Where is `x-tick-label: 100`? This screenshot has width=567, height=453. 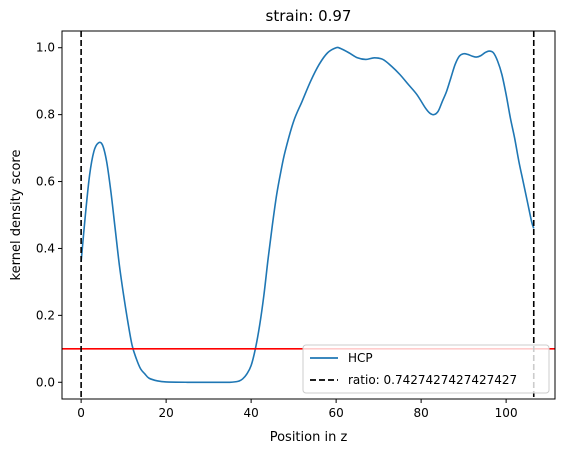
x-tick-label: 100 is located at coordinates (506, 413).